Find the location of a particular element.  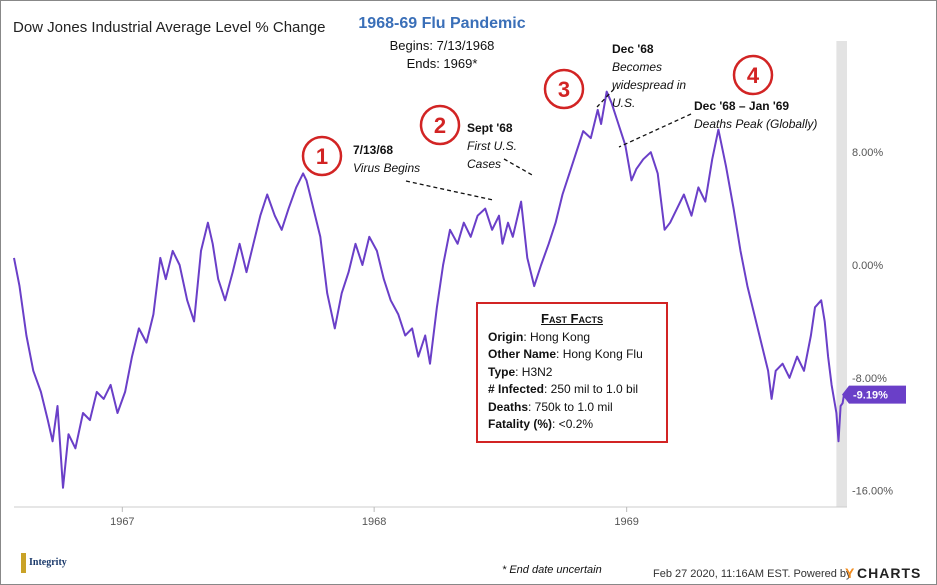

callout-3: 3 is located at coordinates (564, 89).